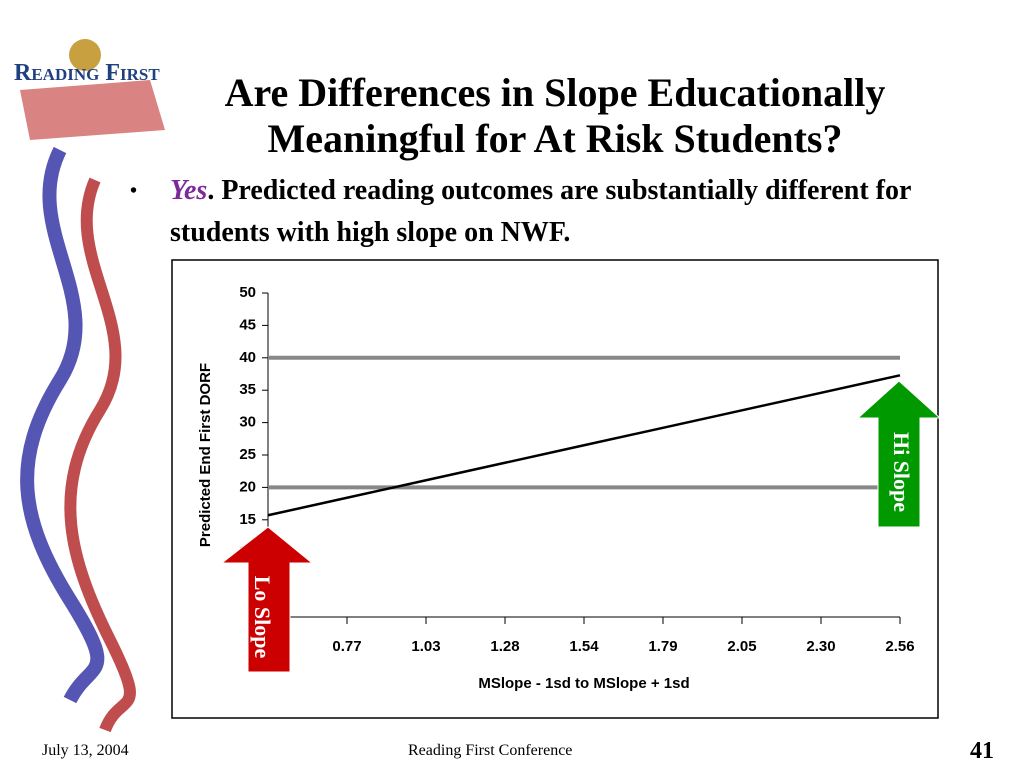 The width and height of the screenshot is (1024, 768). What do you see at coordinates (247, 292) in the screenshot?
I see `y-tick-label: 50` at bounding box center [247, 292].